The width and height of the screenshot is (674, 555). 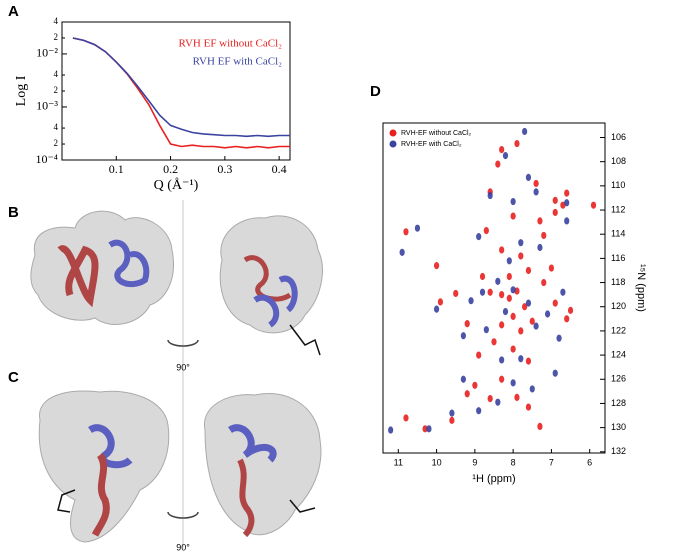 I want to click on x-tick-label: 6, so click(x=589, y=462).